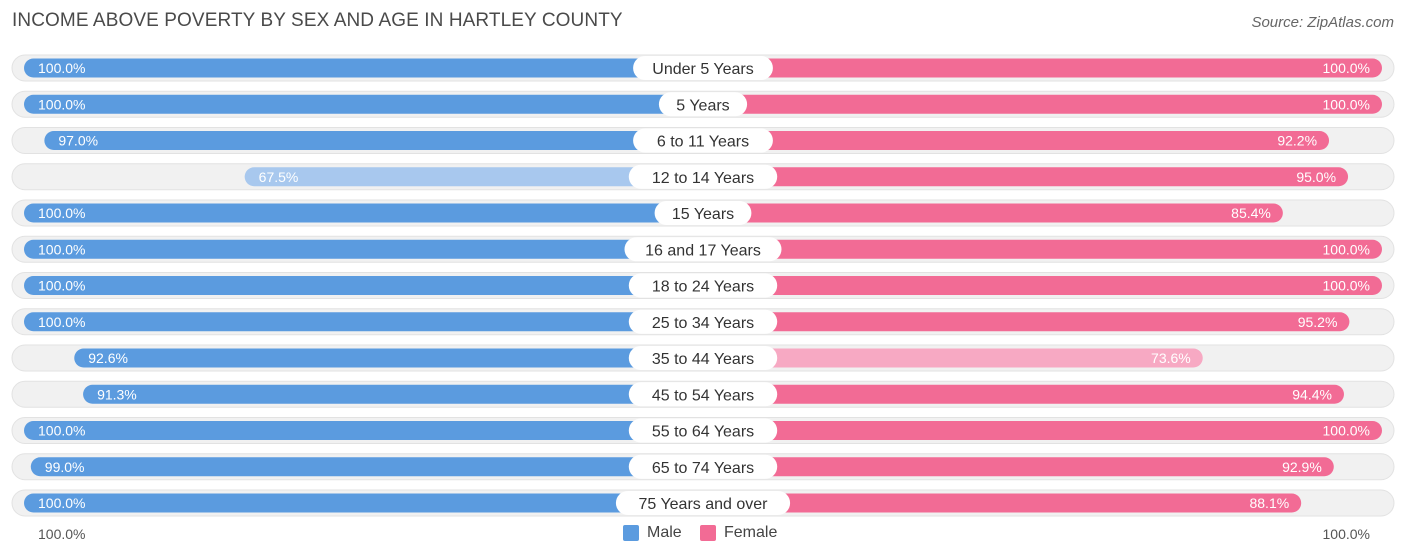 This screenshot has height=559, width=1406. What do you see at coordinates (1251, 213) in the screenshot?
I see `female-value-label: 85.4%` at bounding box center [1251, 213].